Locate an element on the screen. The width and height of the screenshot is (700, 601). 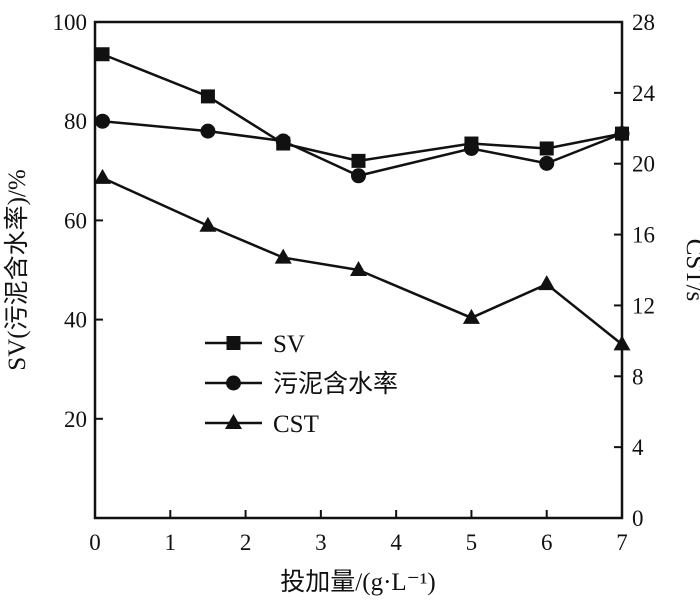
x-tick-label: 6 is located at coordinates (547, 542).